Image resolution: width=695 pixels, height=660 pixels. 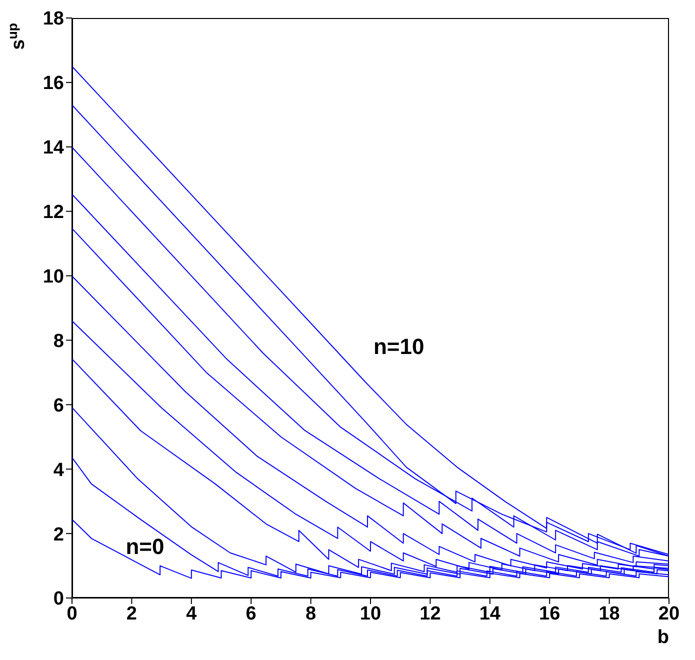 What do you see at coordinates (131, 613) in the screenshot?
I see `x-tick-label: 2` at bounding box center [131, 613].